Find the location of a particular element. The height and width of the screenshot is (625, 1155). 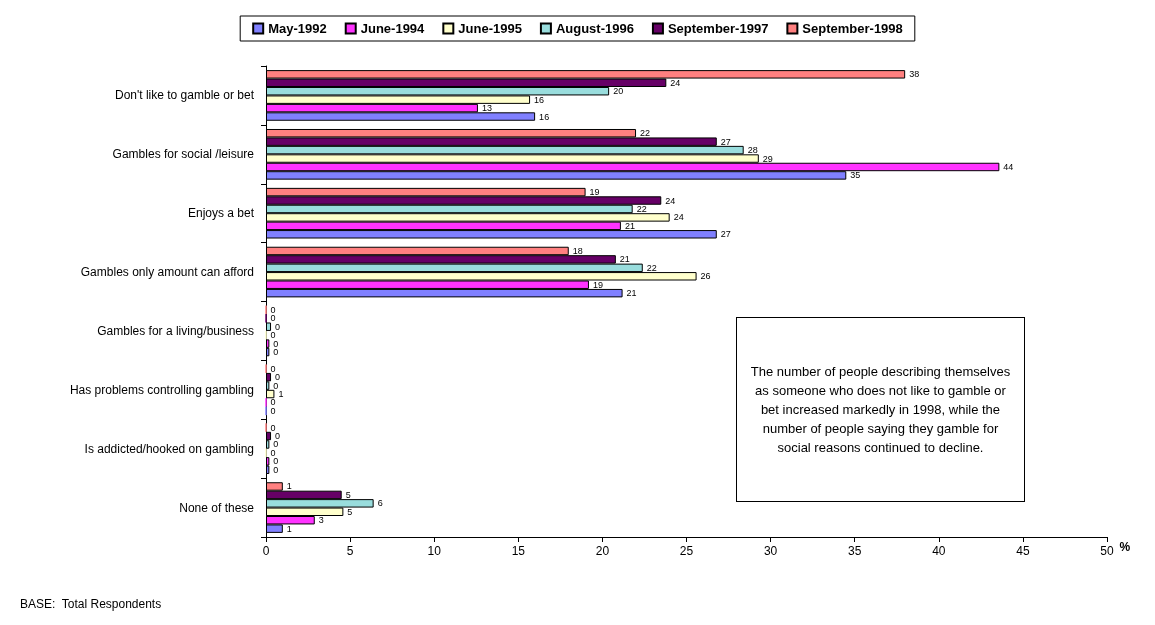

x-tick-label: 30 is located at coordinates (770, 551).